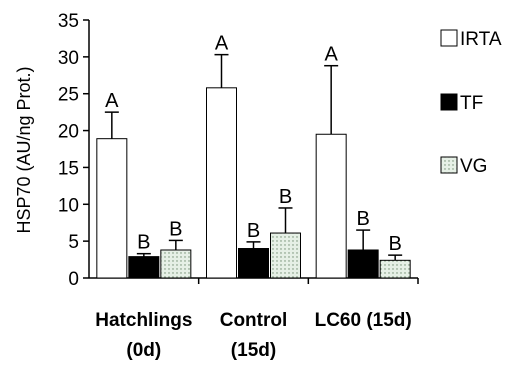 The height and width of the screenshot is (374, 525). What do you see at coordinates (253, 335) in the screenshot?
I see `x-axis-categories: Hatchlings (0d) Control (15d) LC60 (15d)` at bounding box center [253, 335].